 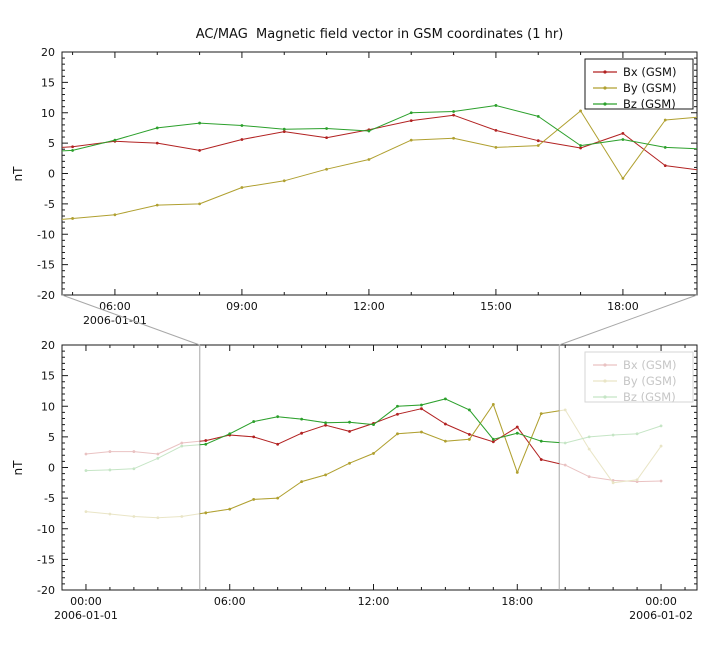 I want to click on series-line-bz-gsm, so click(x=379, y=422).